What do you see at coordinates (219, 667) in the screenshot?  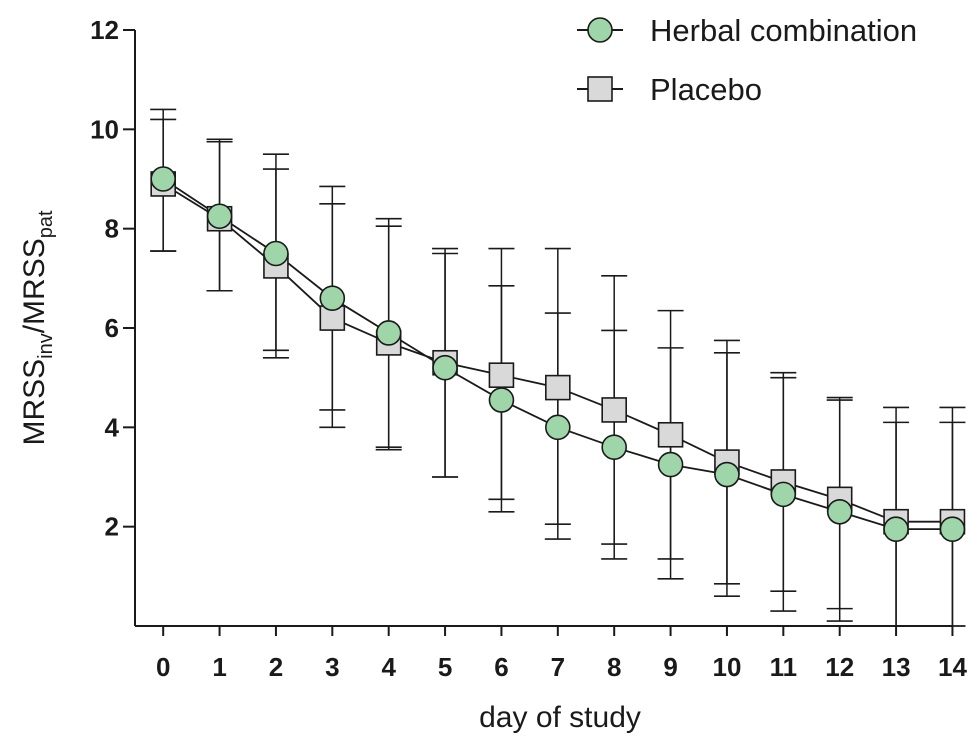 I see `x-tick-label: 1` at bounding box center [219, 667].